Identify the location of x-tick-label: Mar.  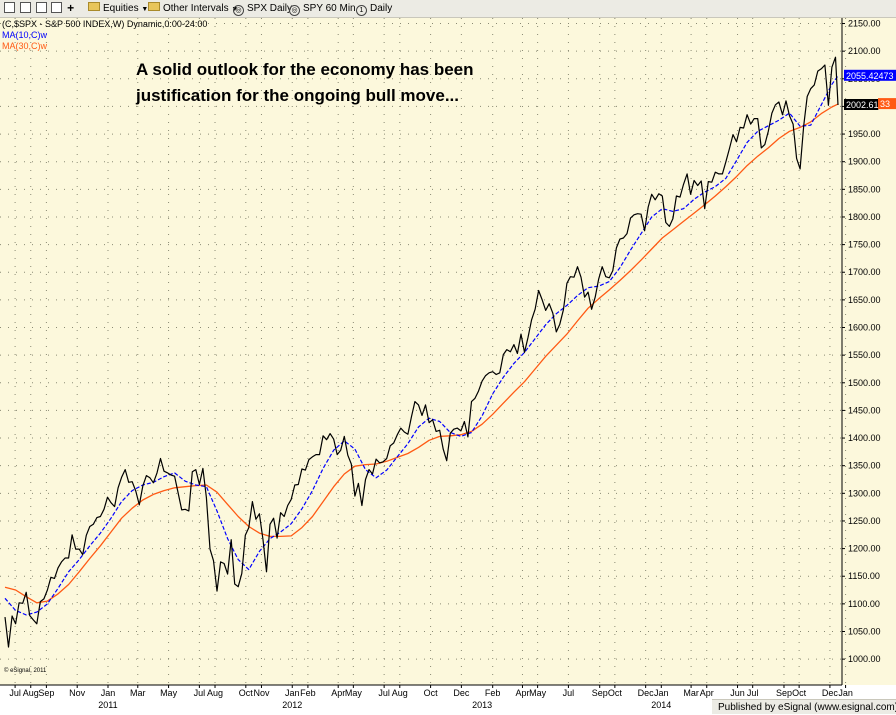
(138, 693).